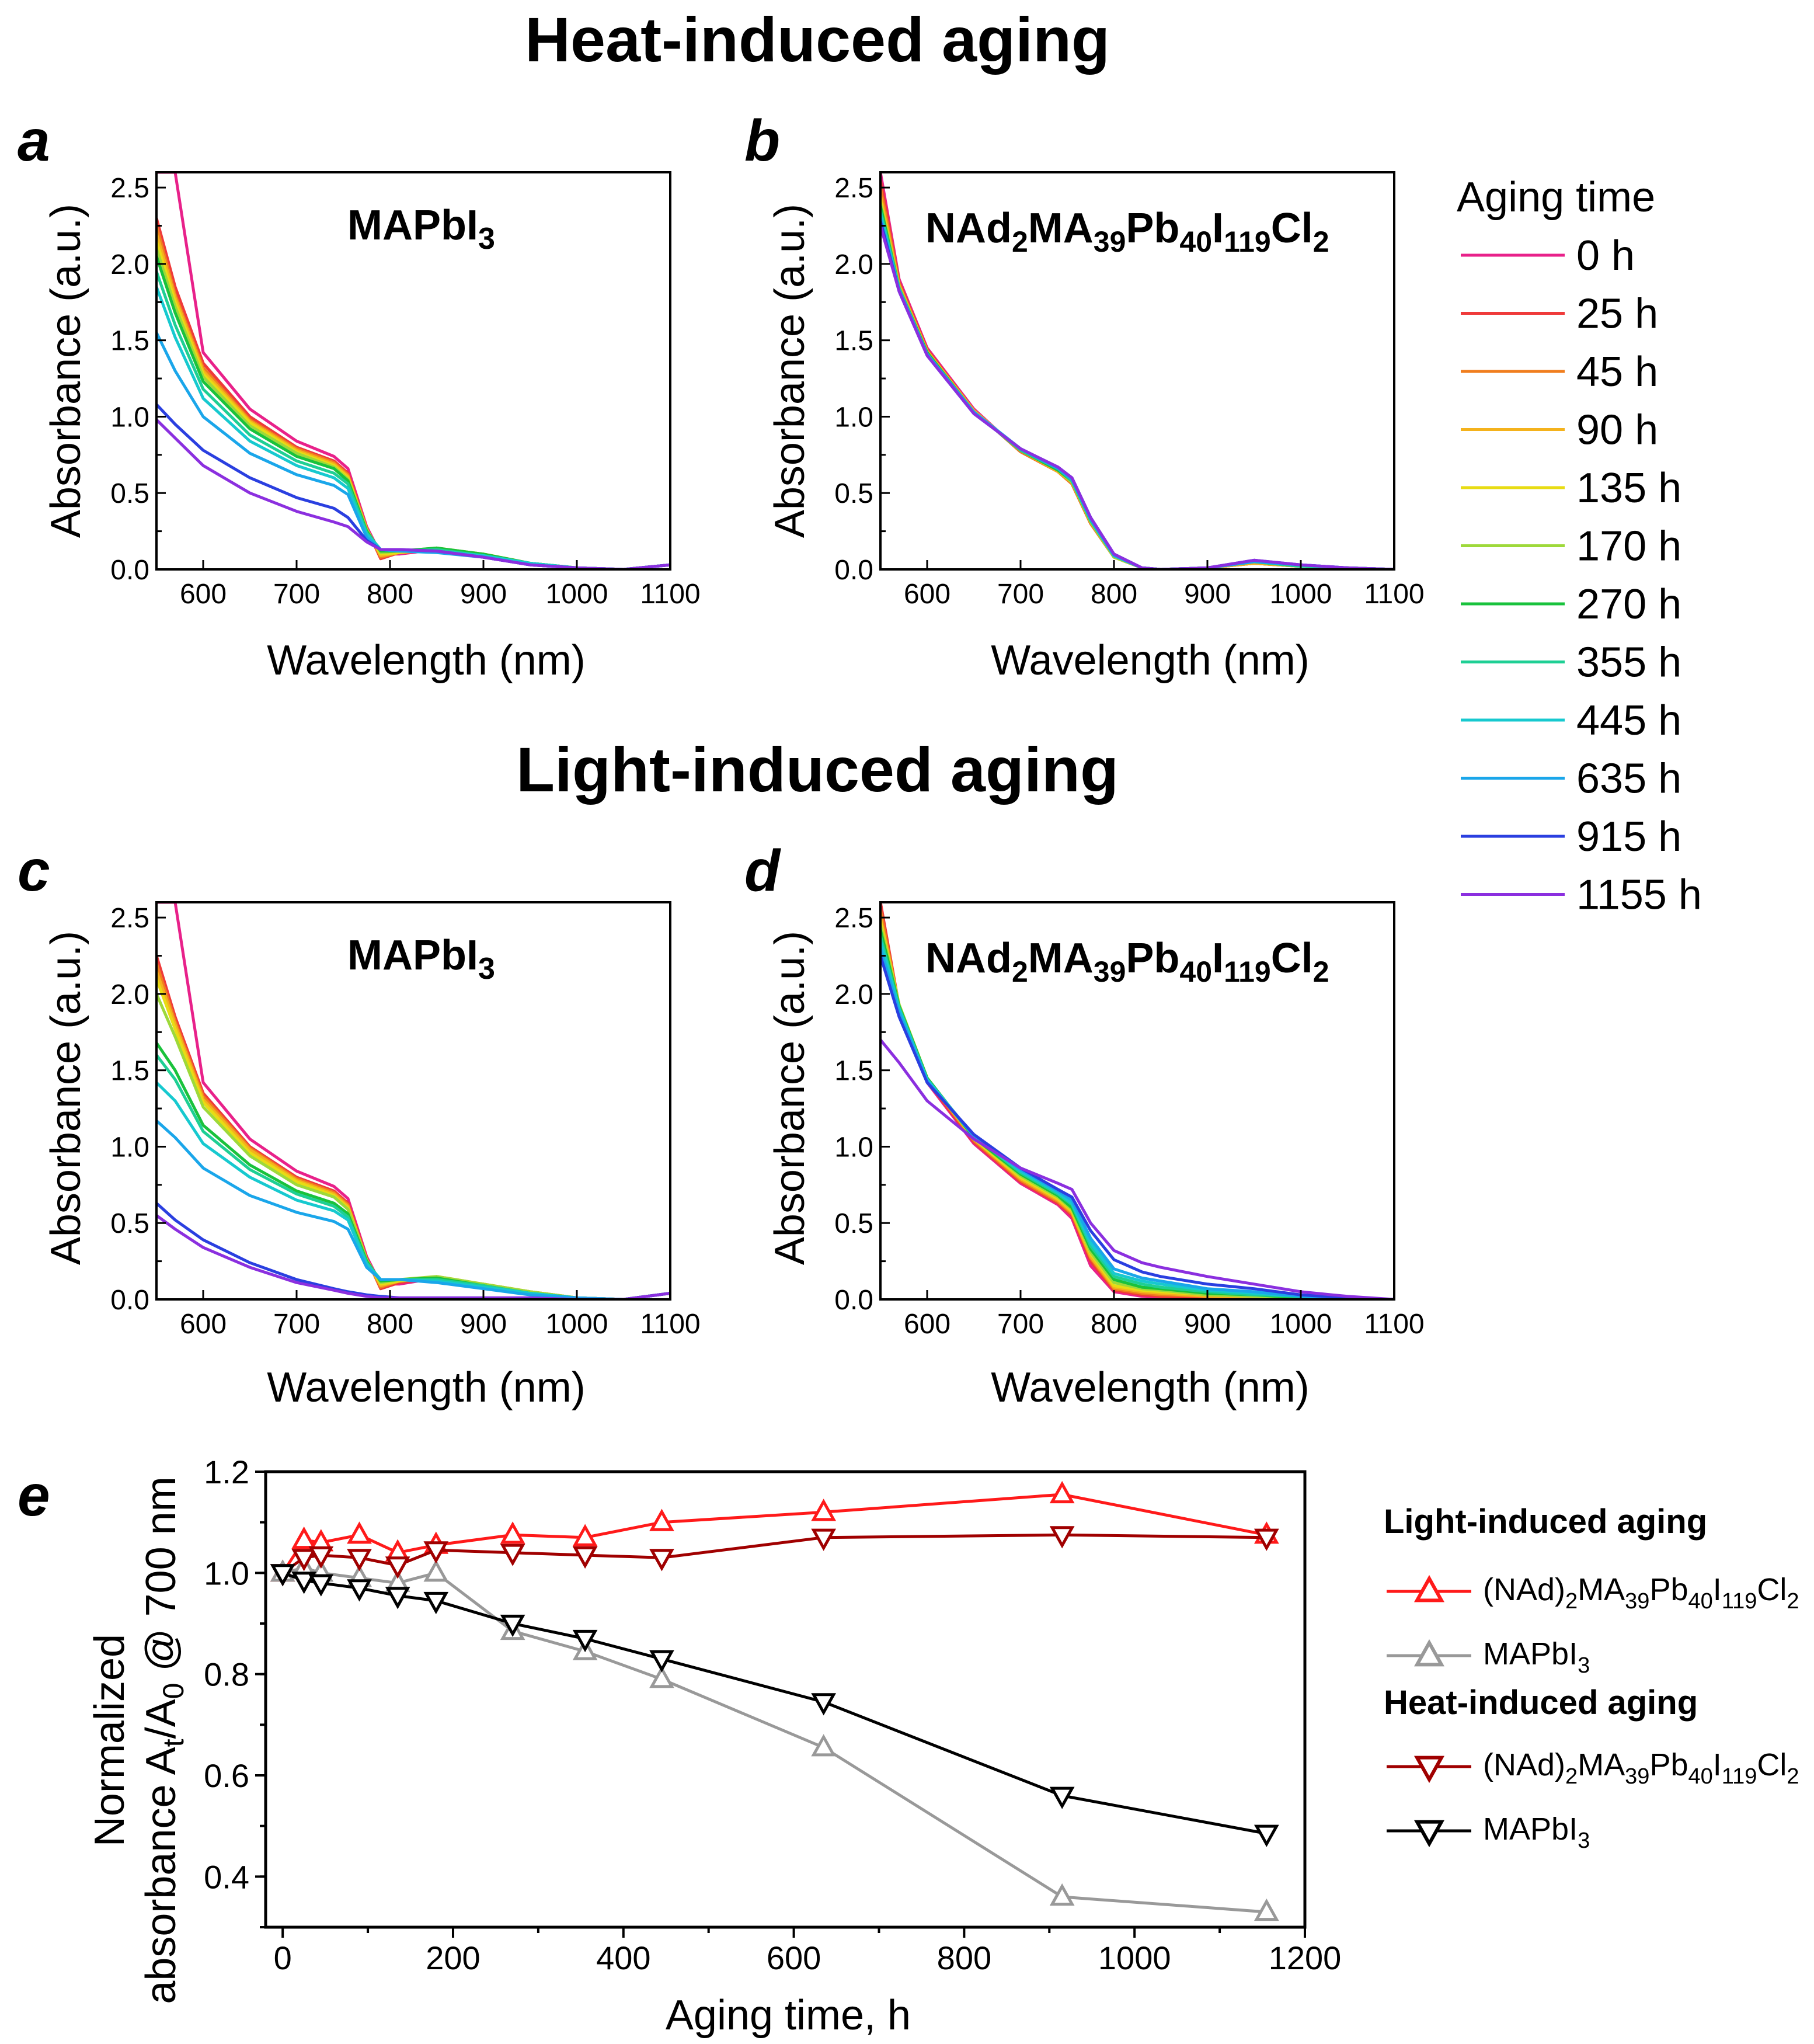  I want to click on ylabel-c: Absorbance (a.u.), so click(66, 1098).